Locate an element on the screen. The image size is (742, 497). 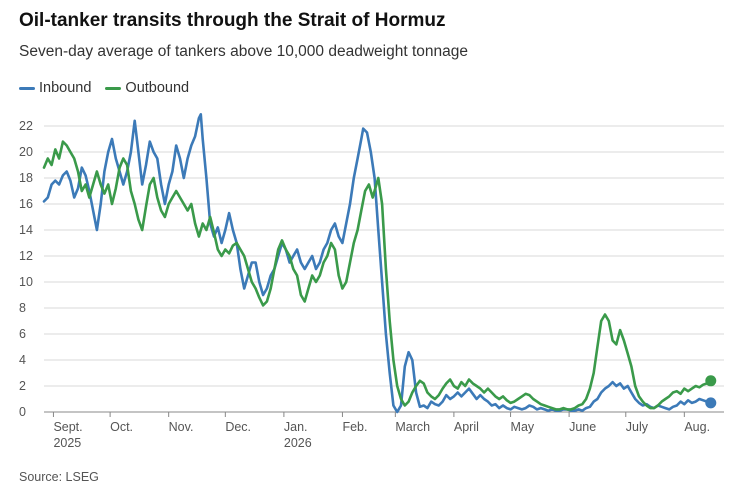
legend-label-inbound: Inbound is located at coordinates (65, 88).